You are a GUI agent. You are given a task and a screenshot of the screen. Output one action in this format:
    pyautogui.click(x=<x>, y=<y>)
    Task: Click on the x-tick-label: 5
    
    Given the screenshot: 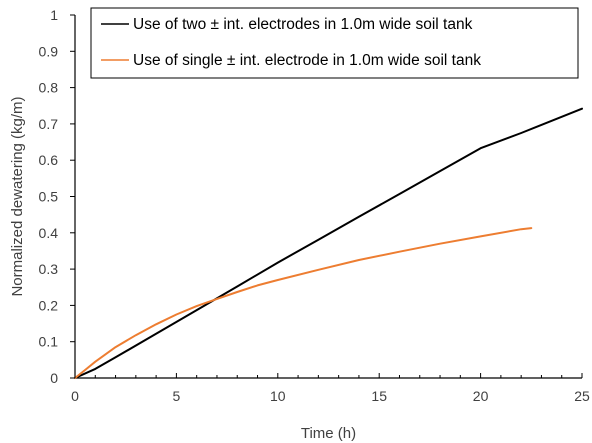 What is the action you would take?
    pyautogui.click(x=177, y=396)
    